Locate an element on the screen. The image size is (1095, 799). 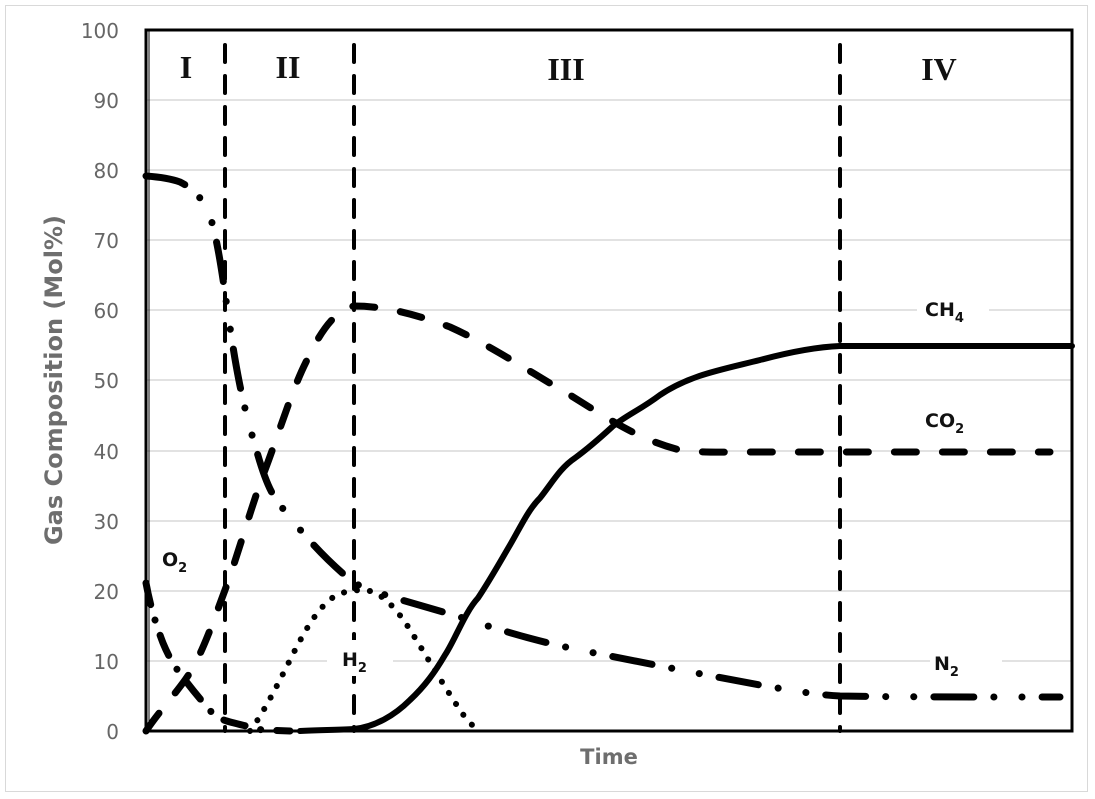
label-h2: H2 is located at coordinates (354, 662).